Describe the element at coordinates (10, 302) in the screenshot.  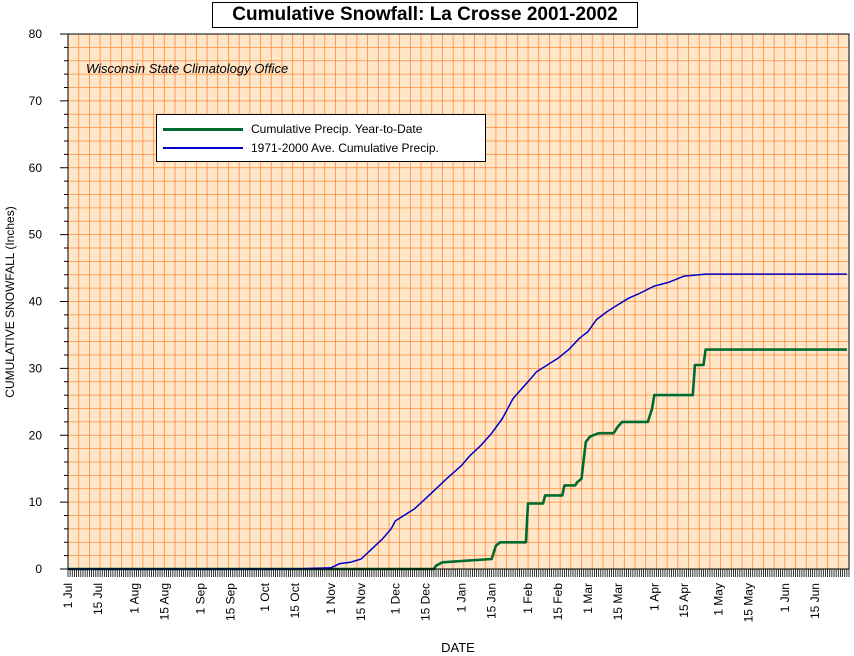
I see `y-axis-label: CUMULATIVE SNOWFALL (Inches)` at that location.